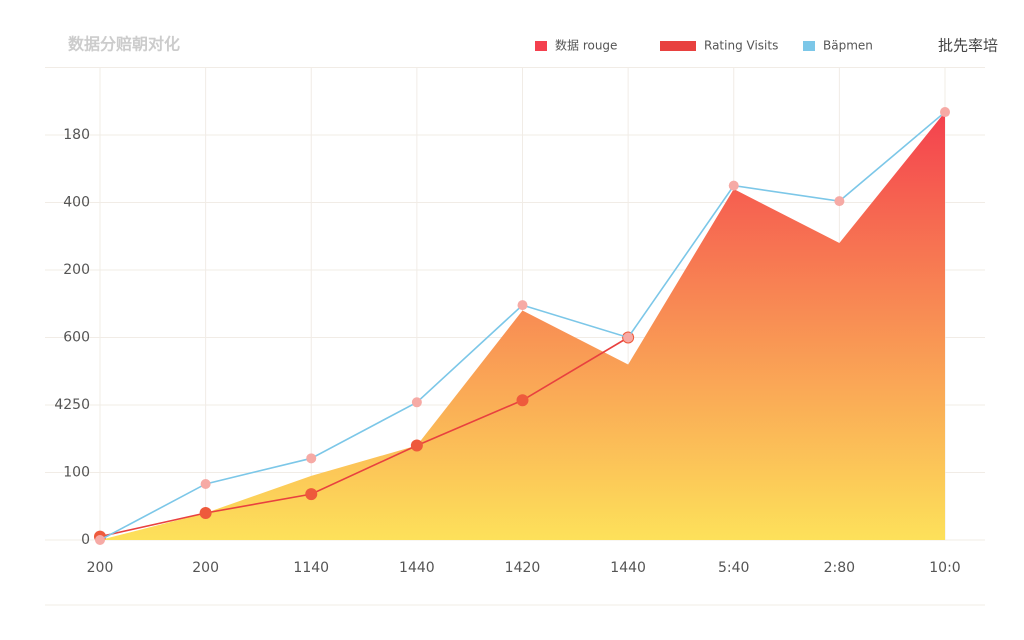  What do you see at coordinates (76, 135) in the screenshot?
I see `y-tick-label: 180` at bounding box center [76, 135].